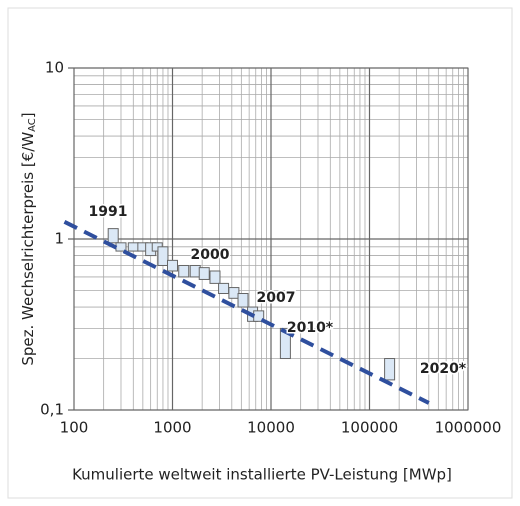  I want to click on annotation: 1991, so click(108, 212).